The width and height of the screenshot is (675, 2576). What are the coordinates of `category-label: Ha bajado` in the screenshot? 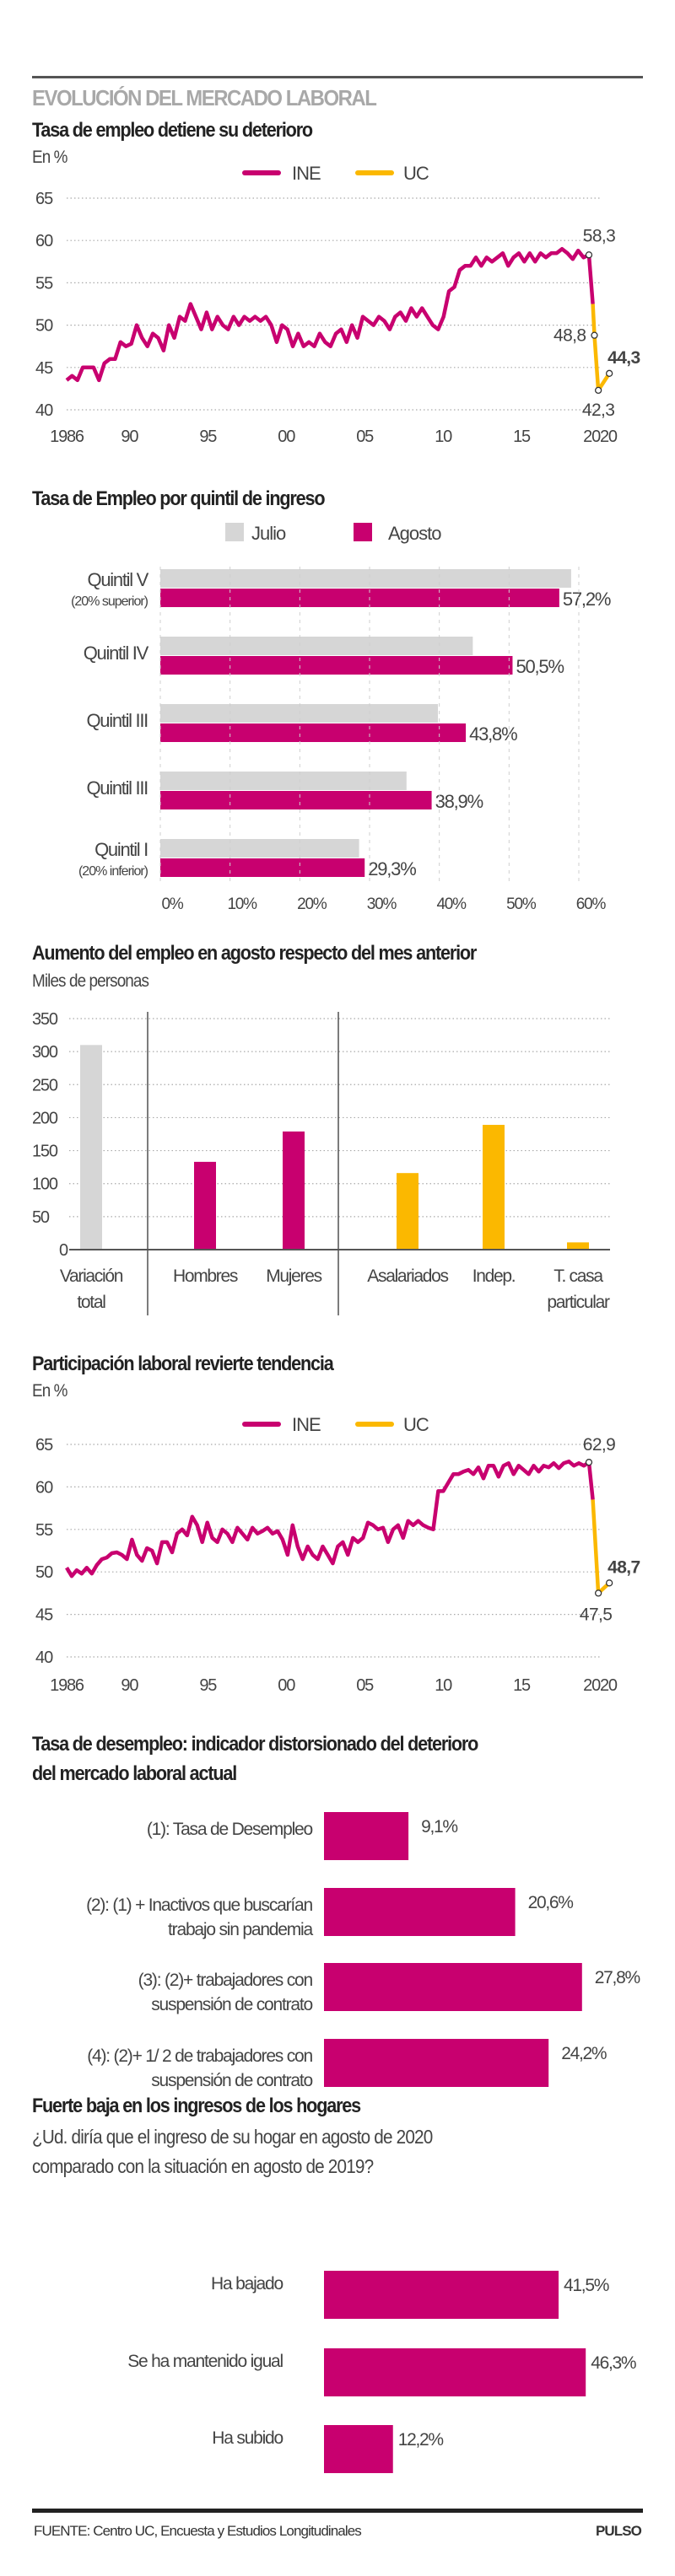 It's located at (247, 2284).